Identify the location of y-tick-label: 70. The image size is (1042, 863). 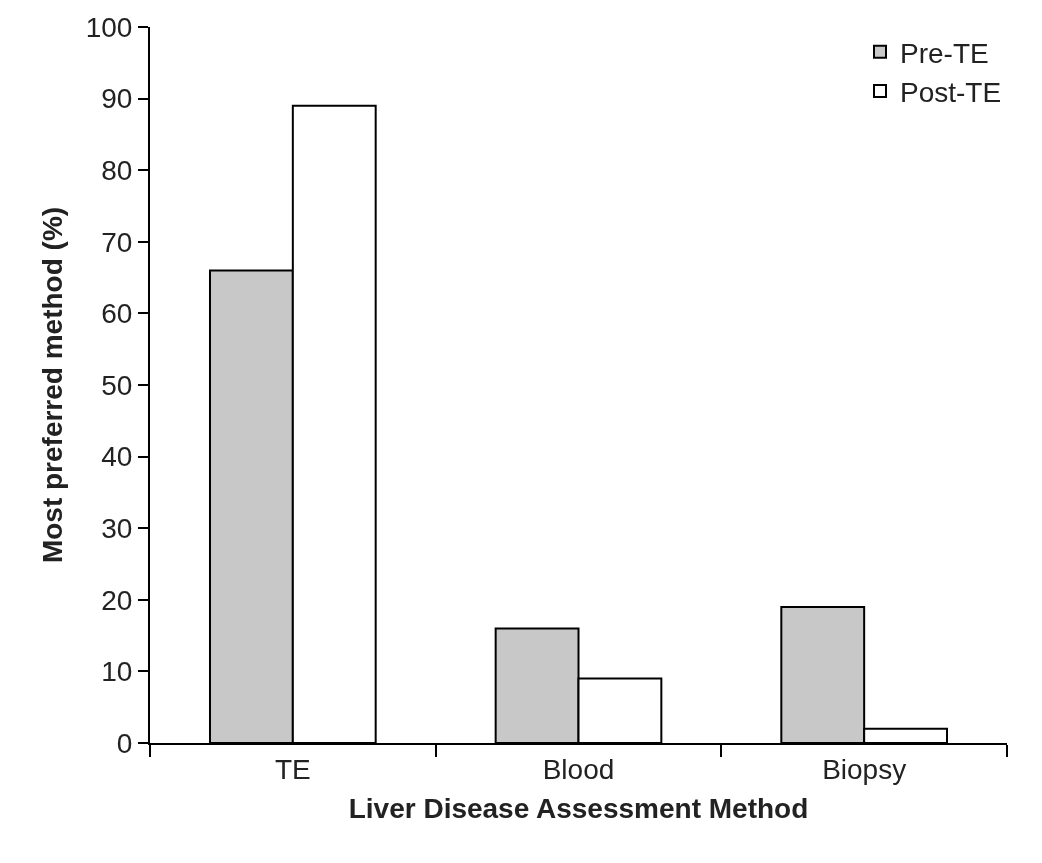
(117, 242).